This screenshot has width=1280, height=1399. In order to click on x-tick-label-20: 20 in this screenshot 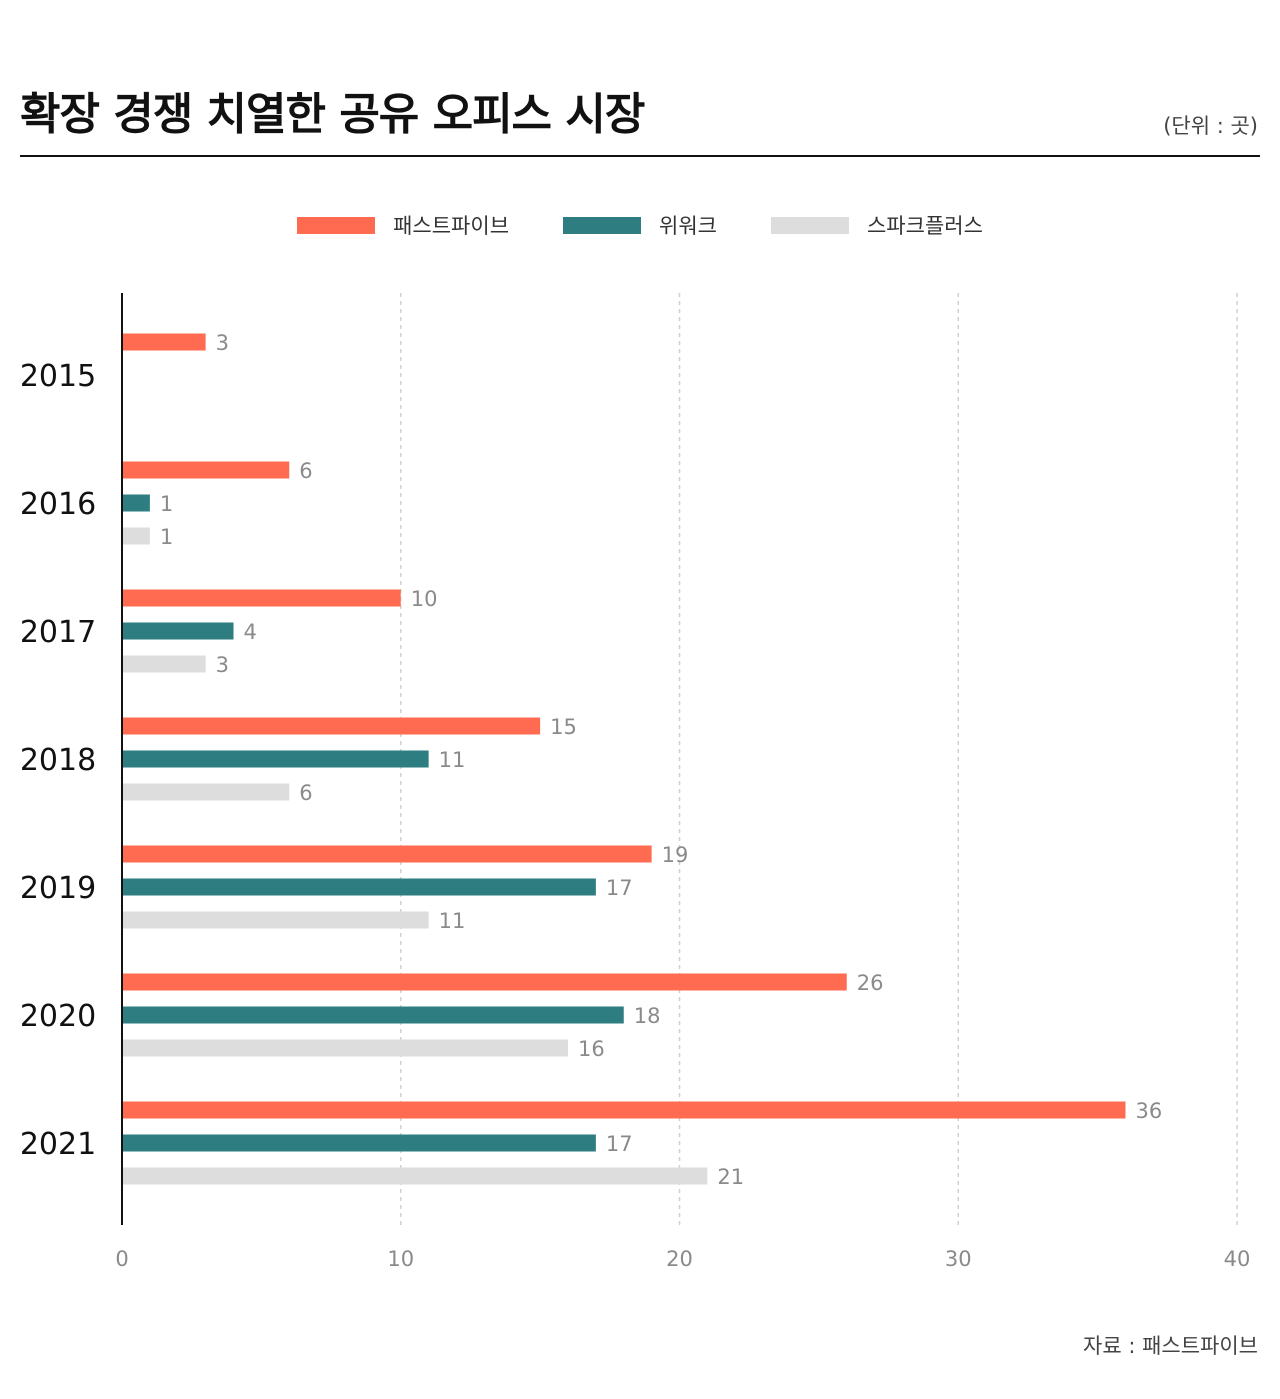, I will do `click(679, 1259)`.